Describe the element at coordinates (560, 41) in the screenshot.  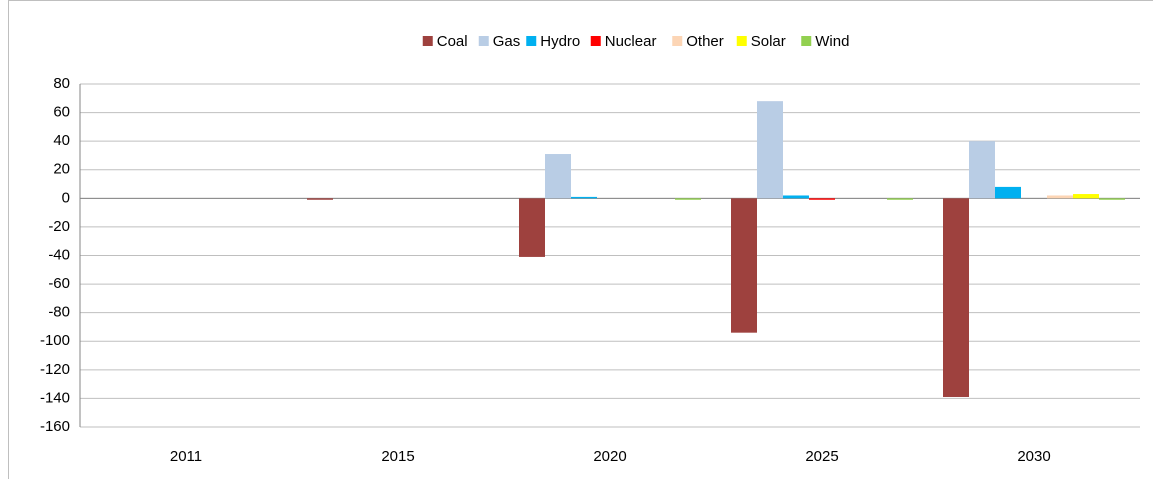
I see `legend-label: Hydro` at that location.